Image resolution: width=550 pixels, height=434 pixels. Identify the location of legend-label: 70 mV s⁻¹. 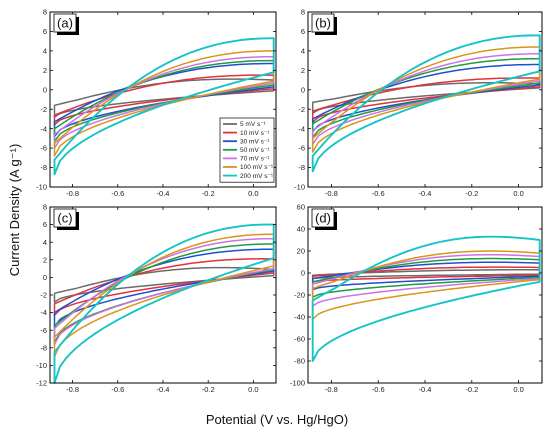
(255, 159).